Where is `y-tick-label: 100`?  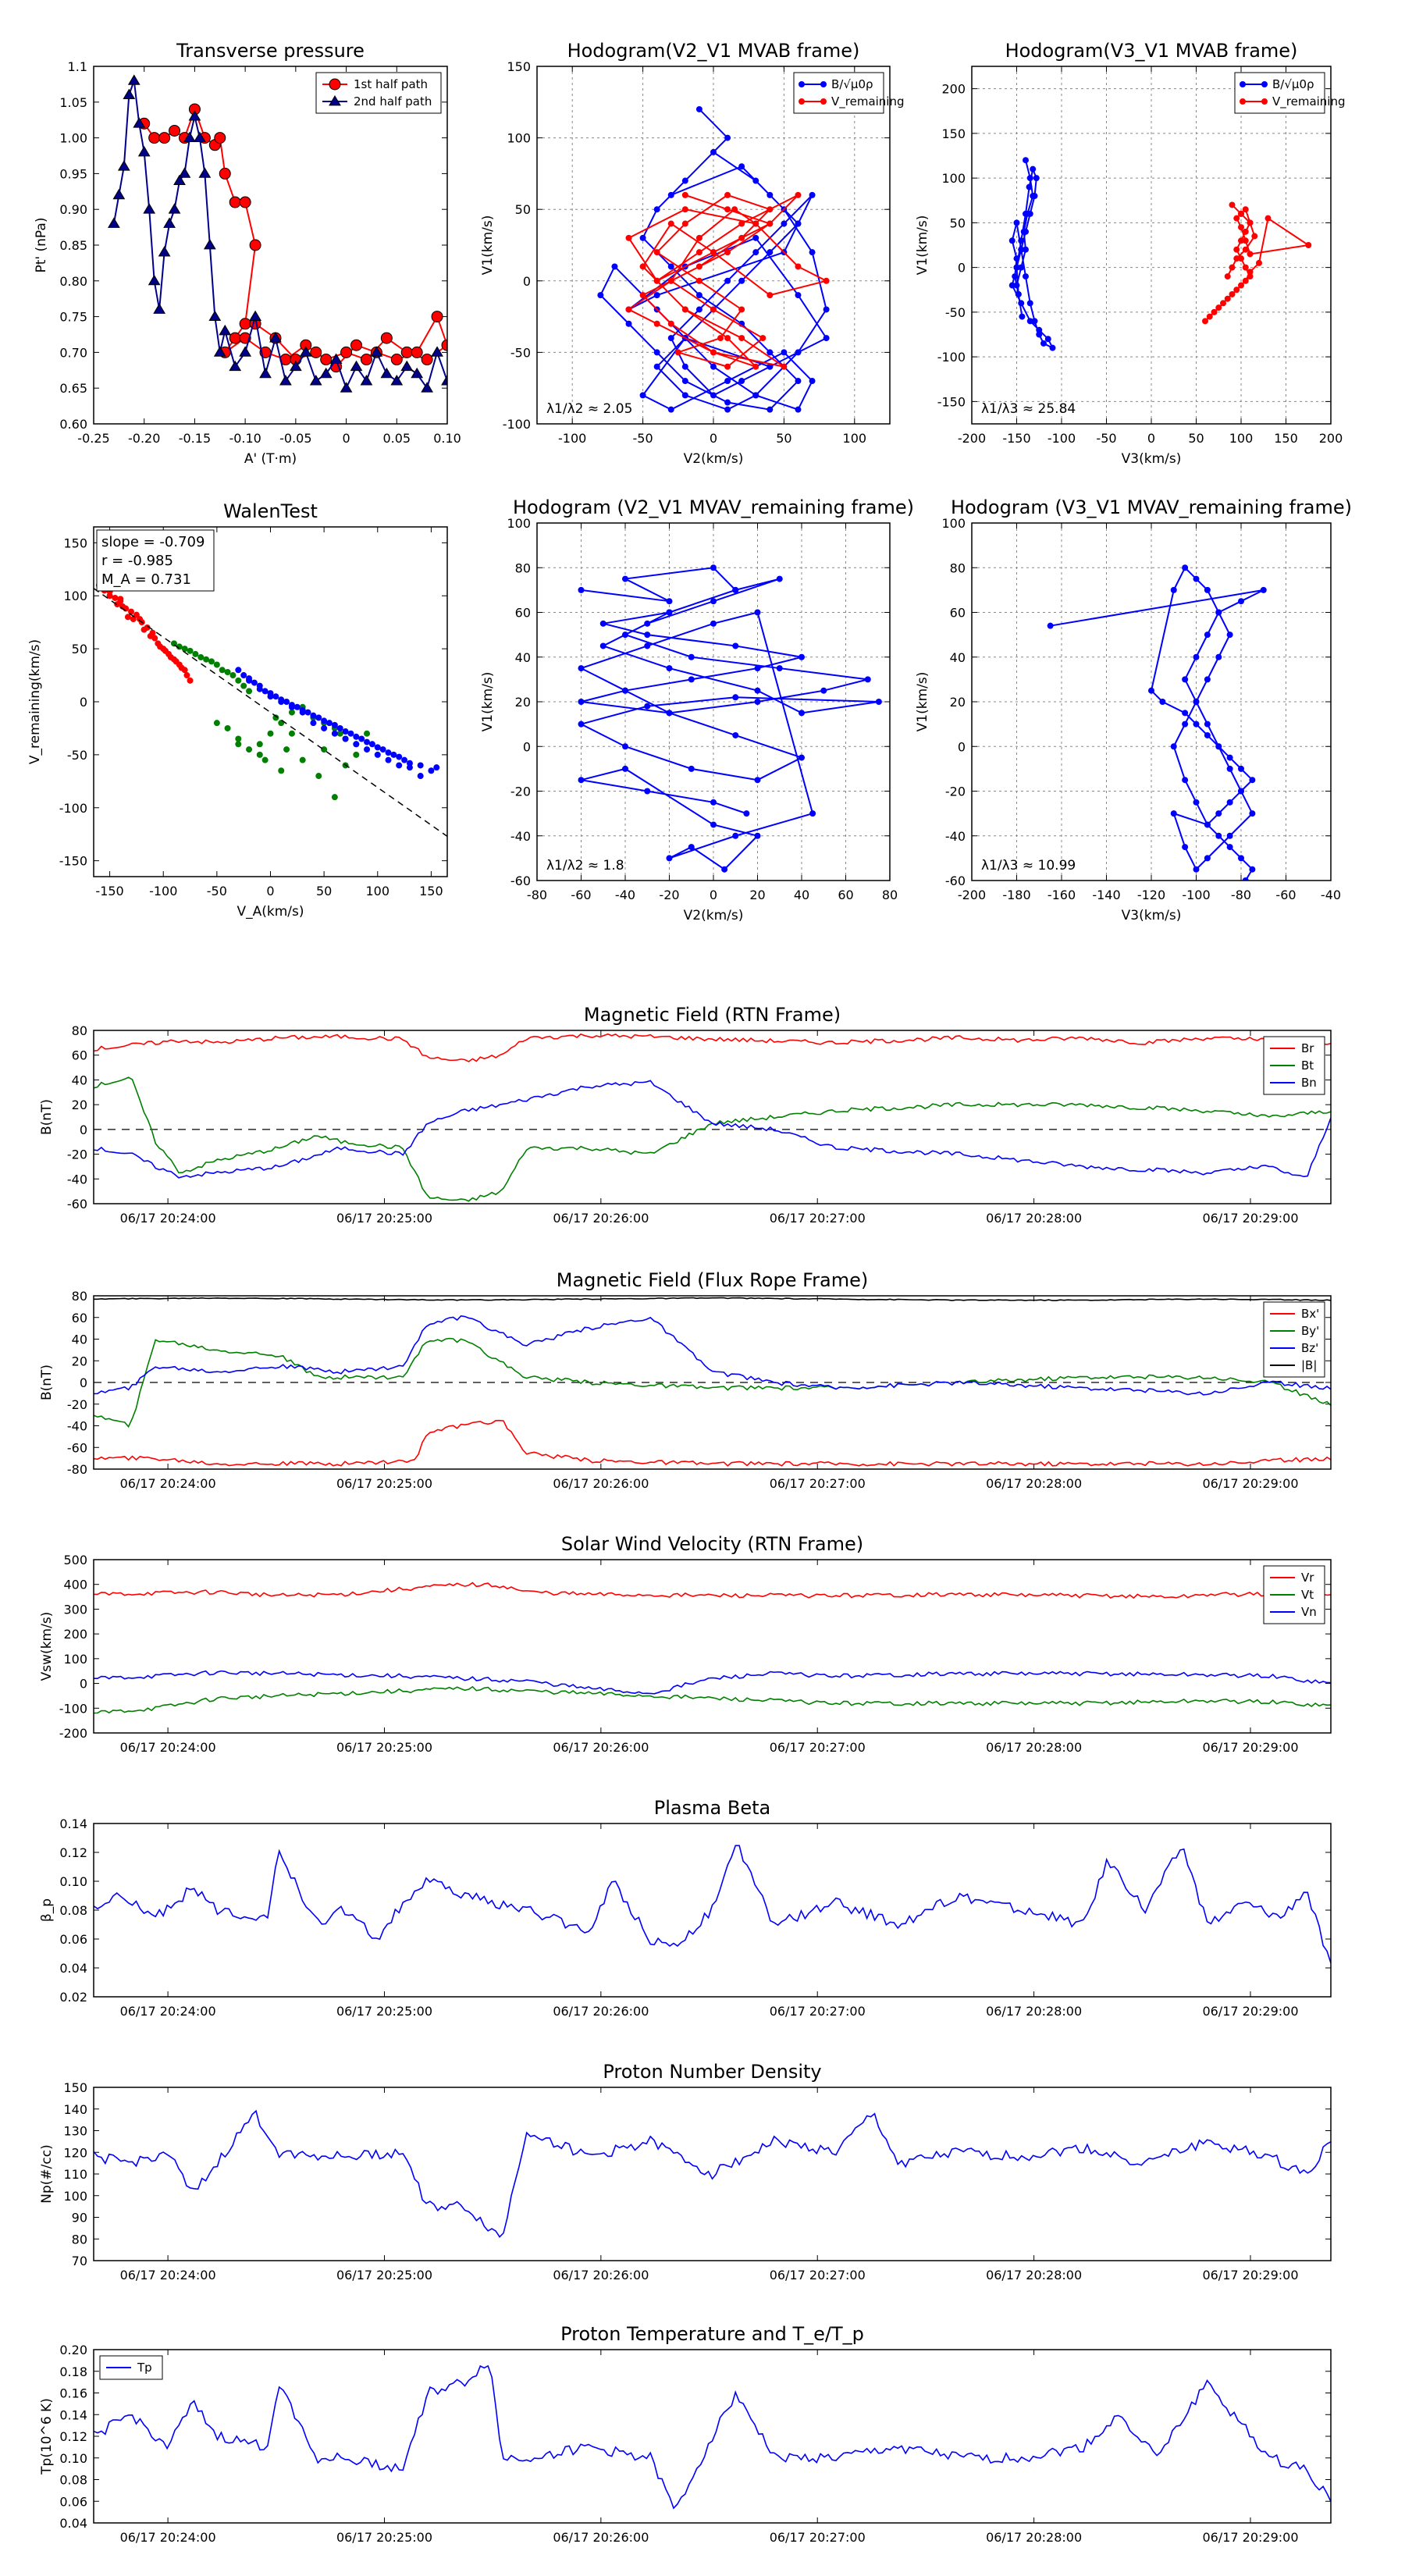 y-tick-label: 100 is located at coordinates (75, 1659).